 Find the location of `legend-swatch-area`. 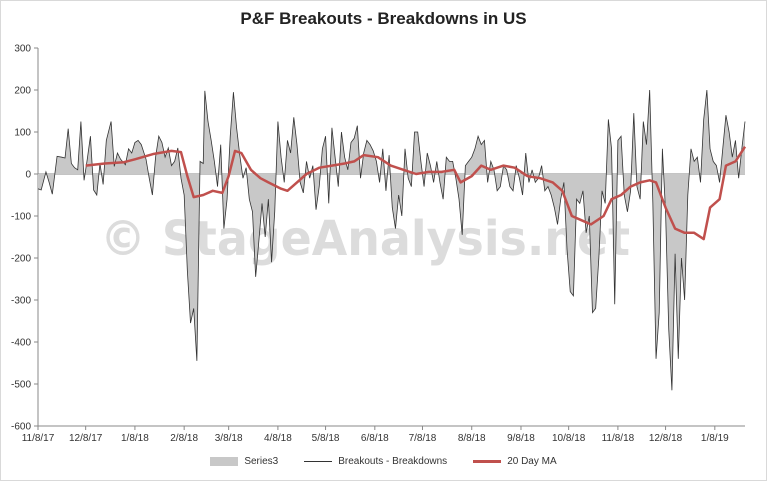

legend-swatch-area is located at coordinates (224, 461).